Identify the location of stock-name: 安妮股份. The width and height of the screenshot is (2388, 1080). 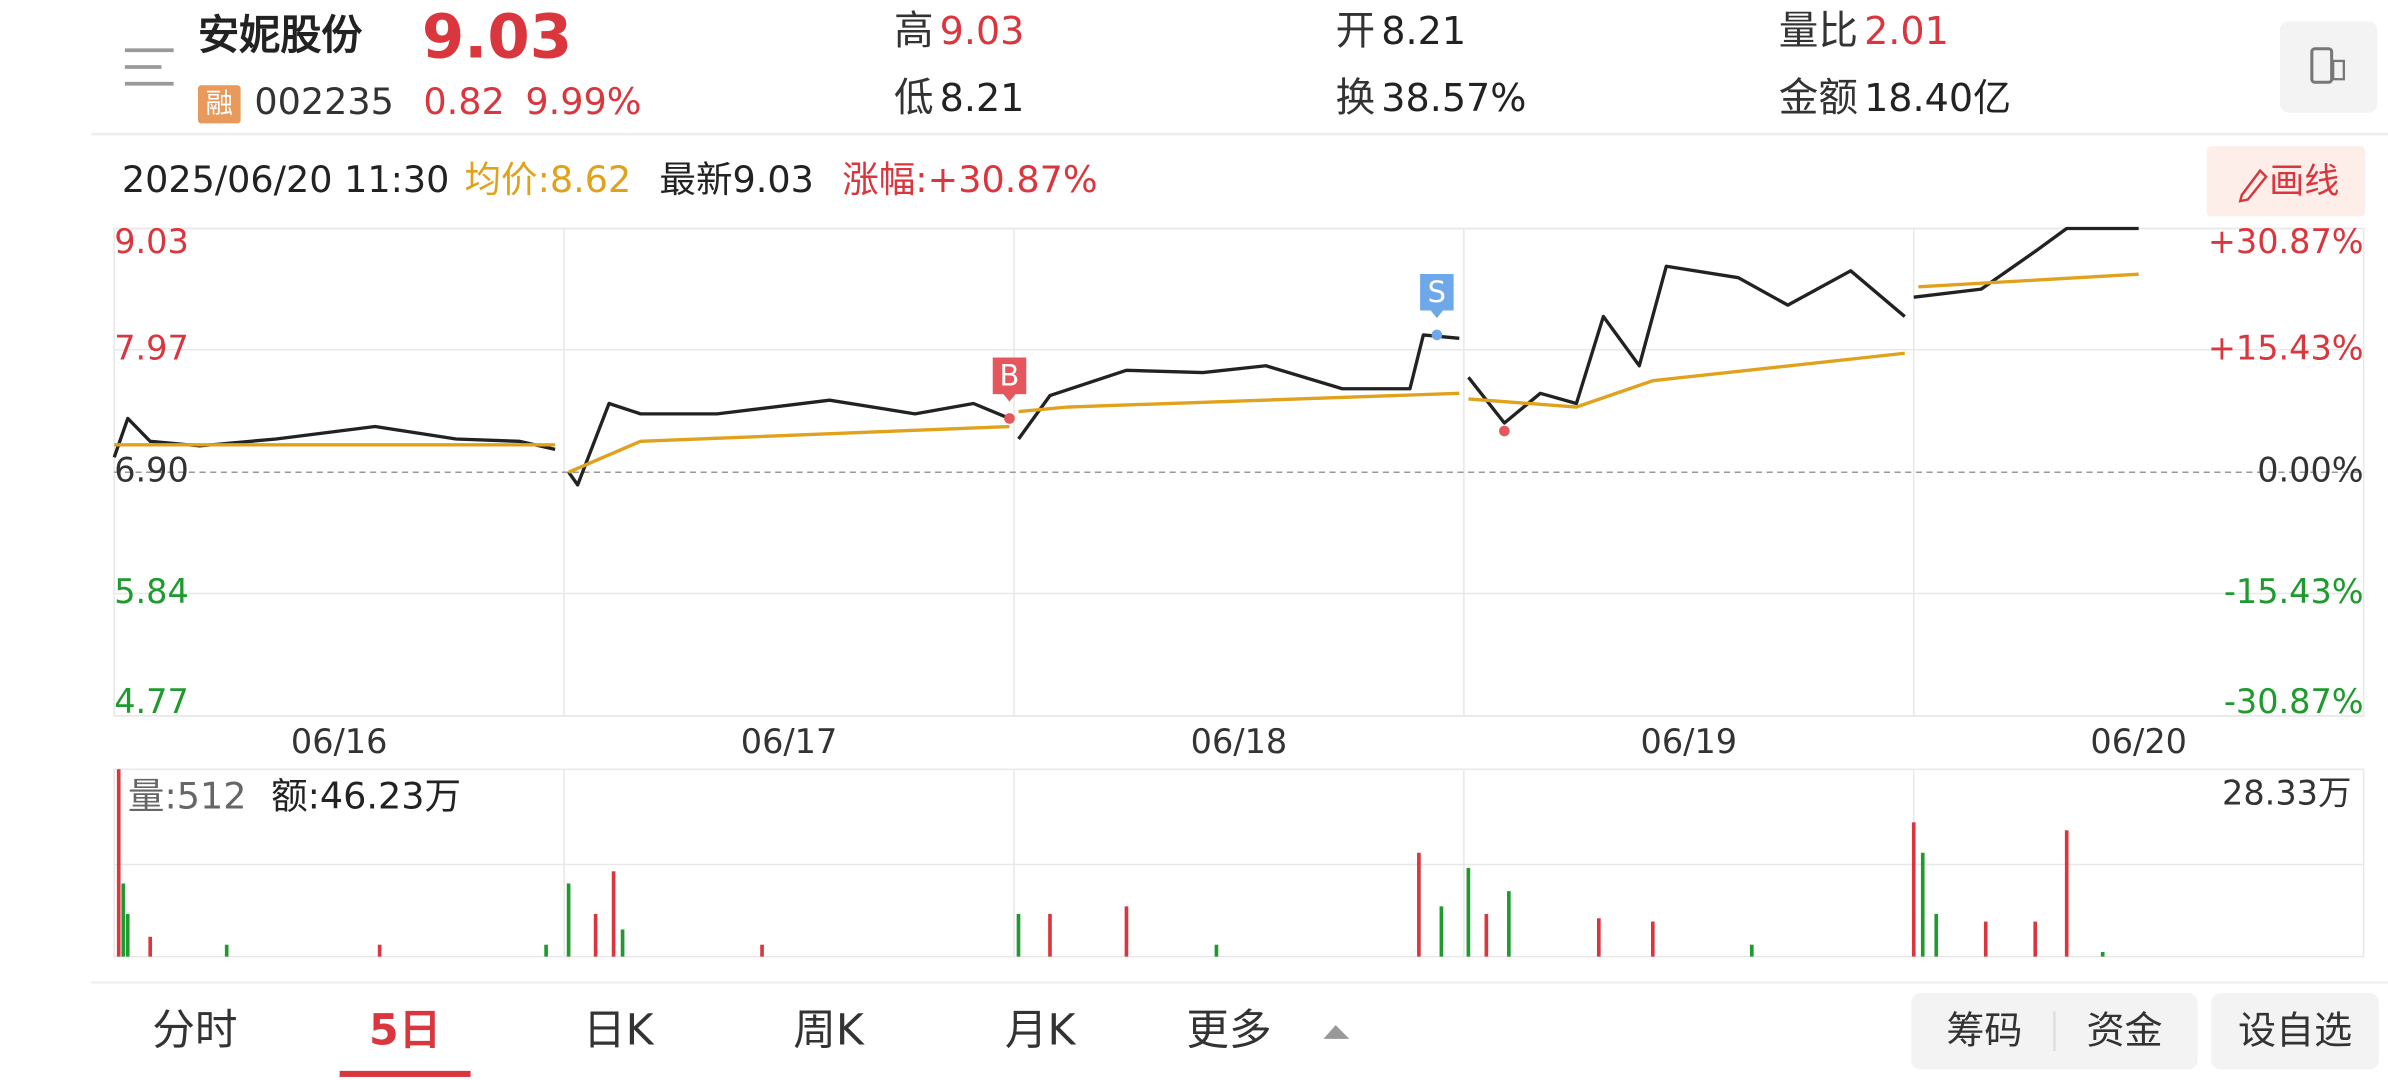
(280, 35).